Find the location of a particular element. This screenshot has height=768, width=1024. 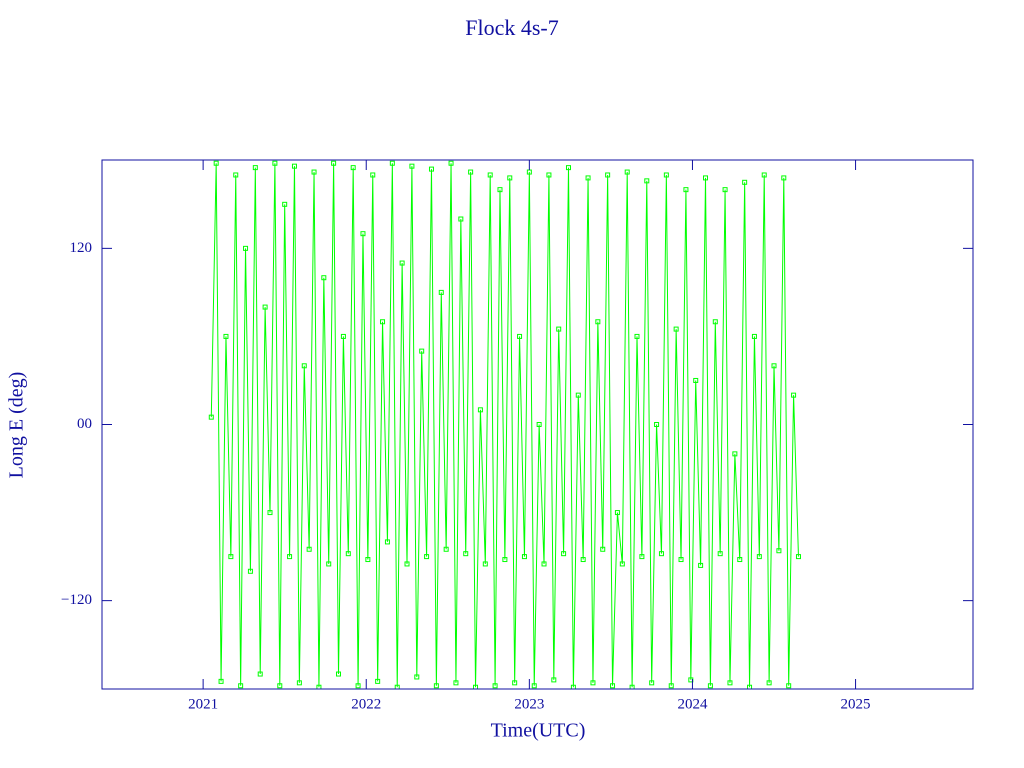

x-axis-label: Time(UTC) is located at coordinates (538, 731).